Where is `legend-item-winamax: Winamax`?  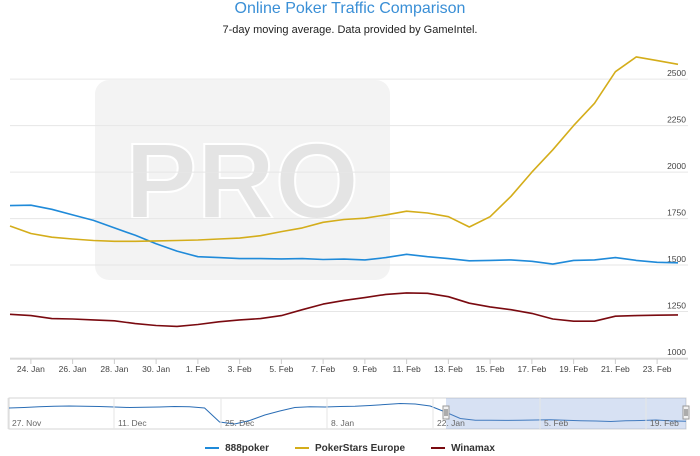 legend-item-winamax: Winamax is located at coordinates (463, 448).